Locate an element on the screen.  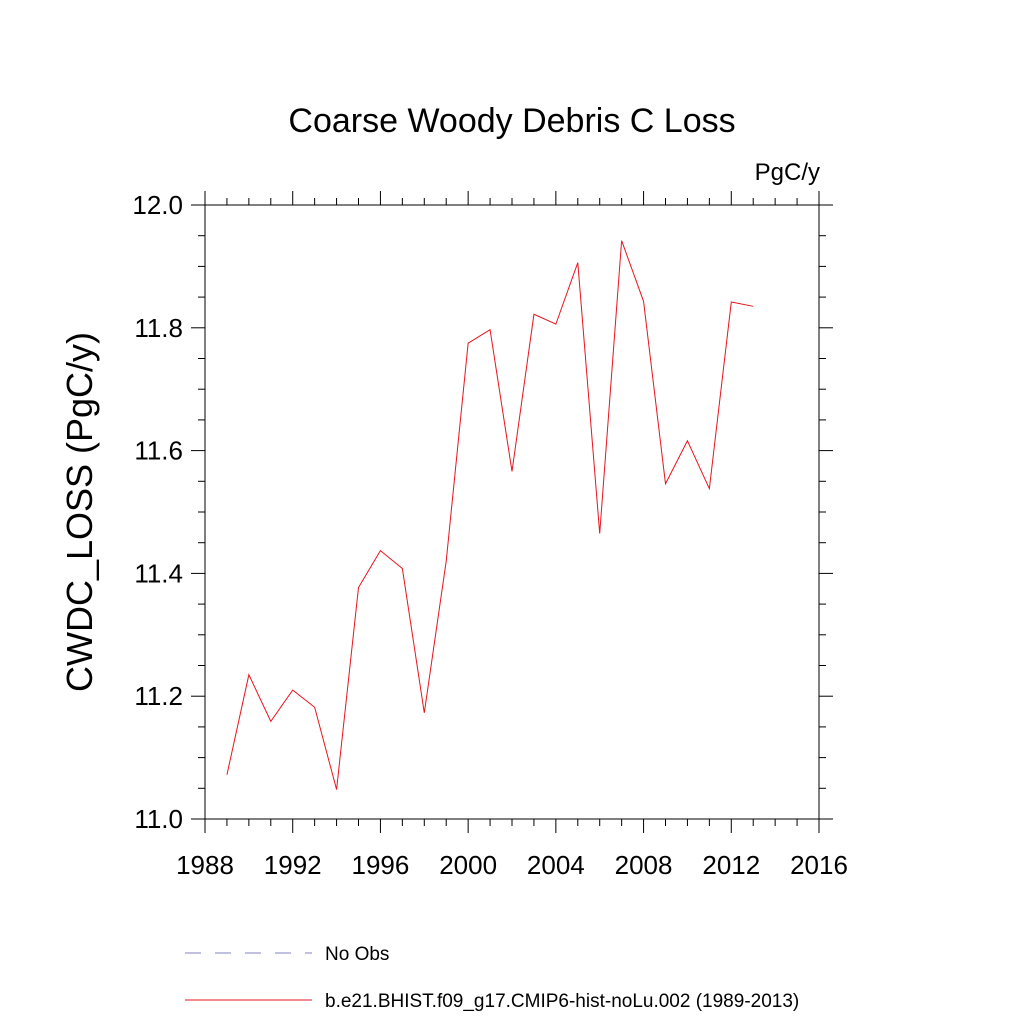
x-tick-label: 2016 is located at coordinates (819, 865).